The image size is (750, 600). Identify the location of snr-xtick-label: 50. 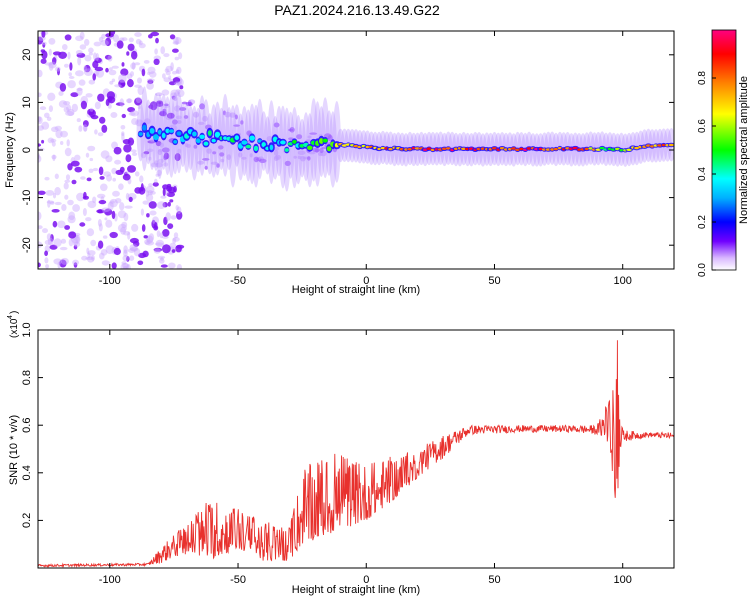
(494, 580).